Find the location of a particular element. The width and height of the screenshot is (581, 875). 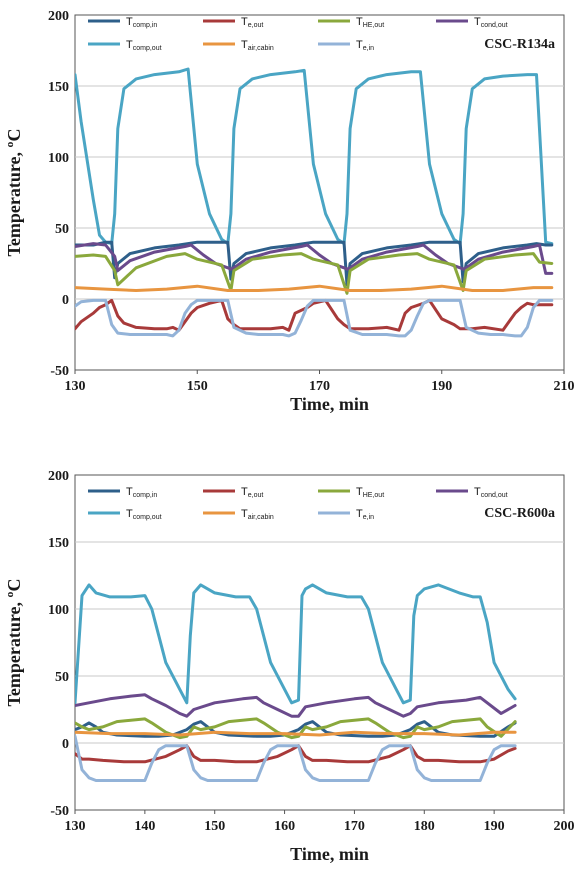

x-tick-label: 140 is located at coordinates (144, 826).